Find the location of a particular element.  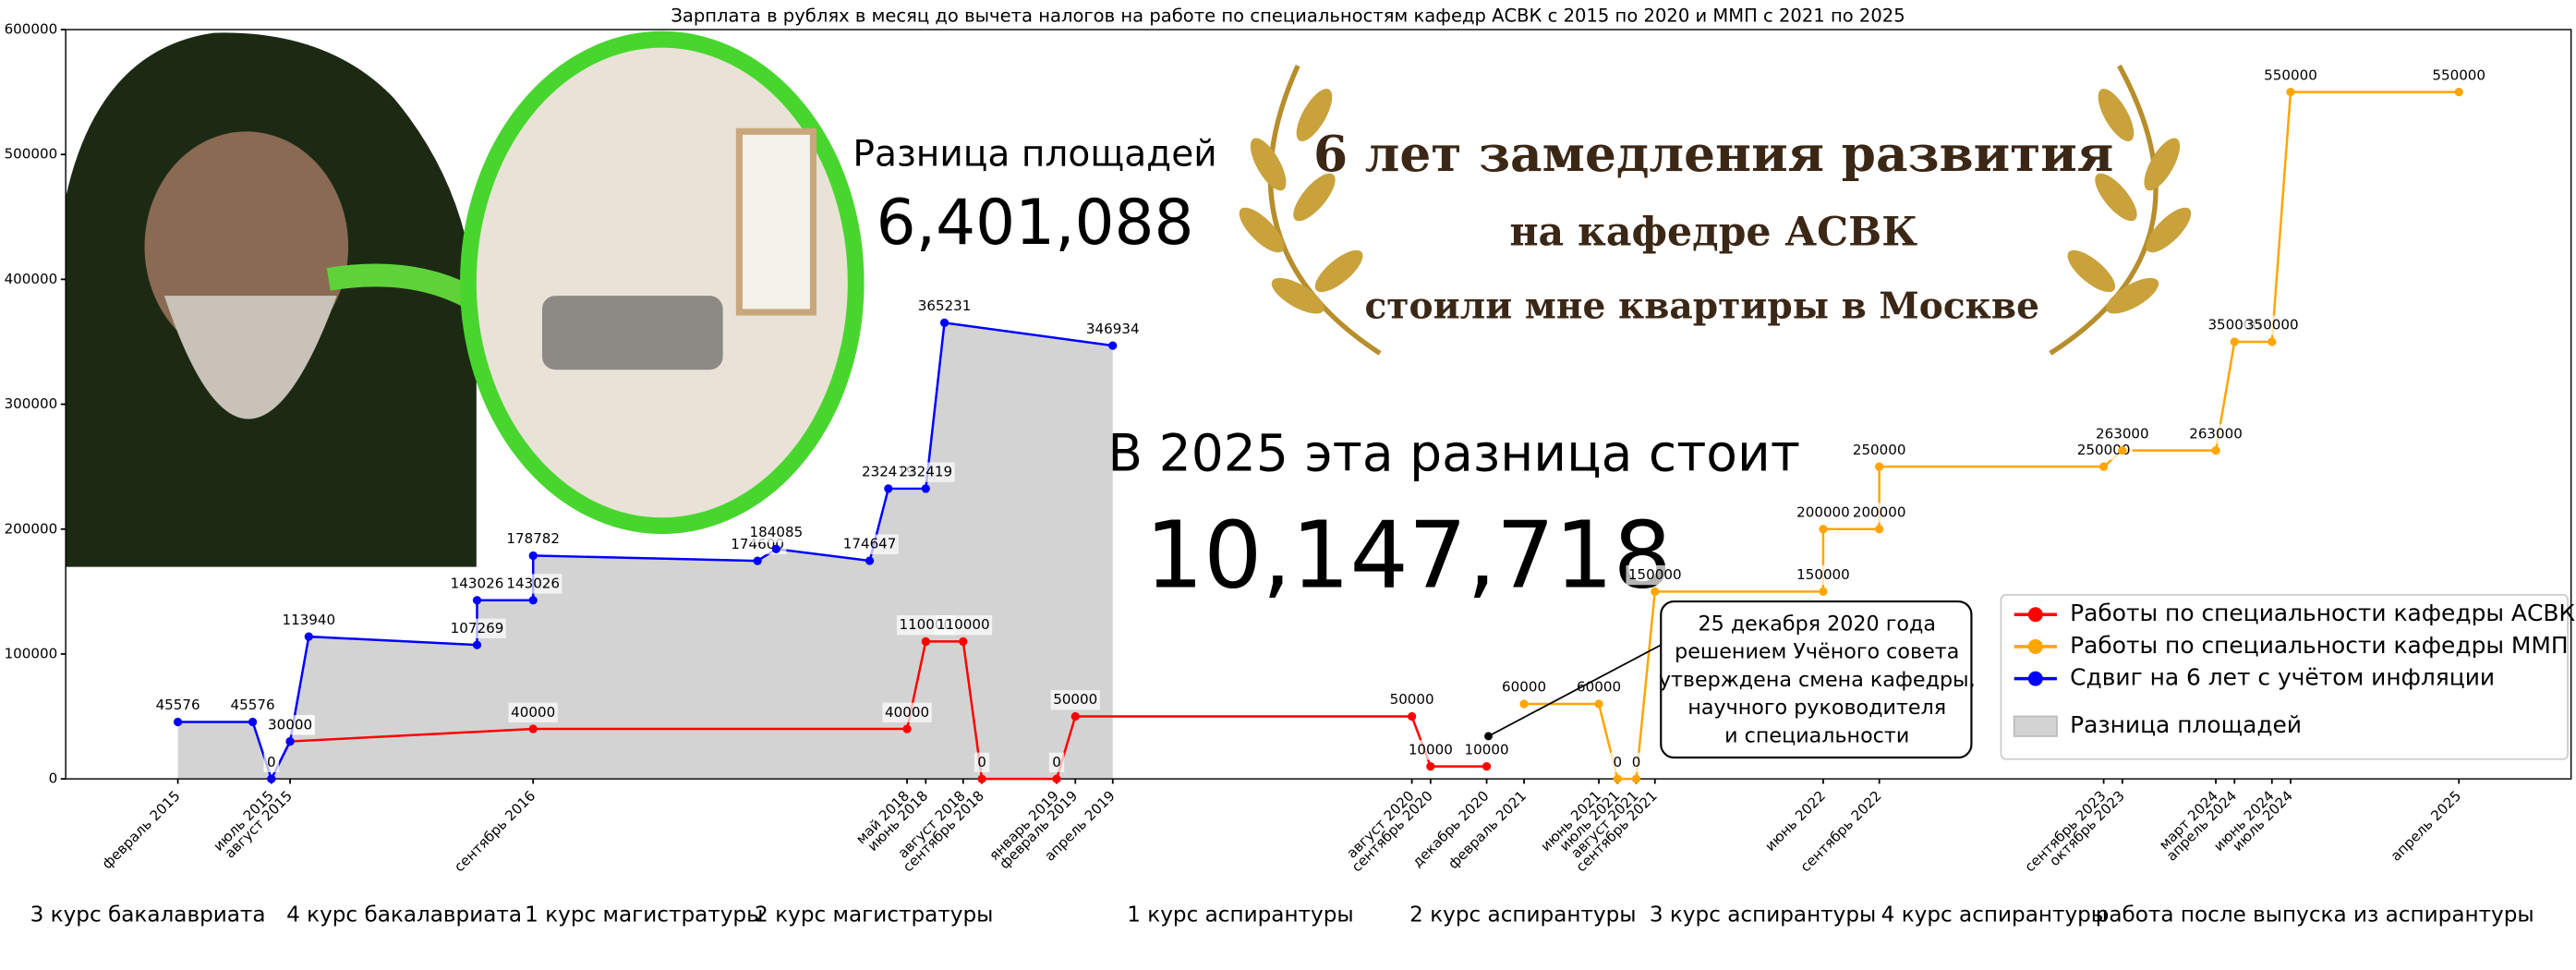

y-tick-label: 200000 is located at coordinates (31, 528).